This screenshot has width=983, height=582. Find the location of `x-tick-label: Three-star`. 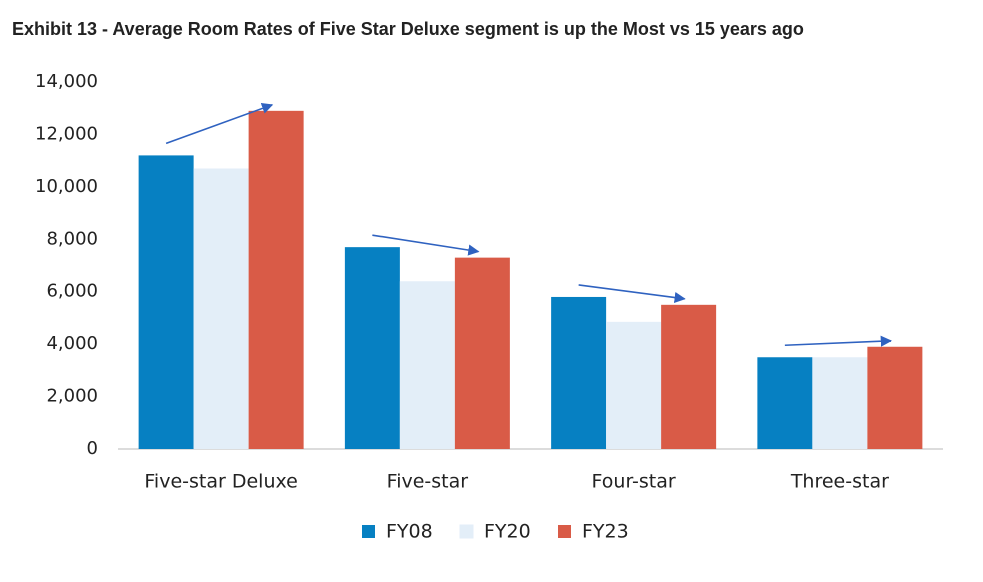

x-tick-label: Three-star is located at coordinates (839, 482).